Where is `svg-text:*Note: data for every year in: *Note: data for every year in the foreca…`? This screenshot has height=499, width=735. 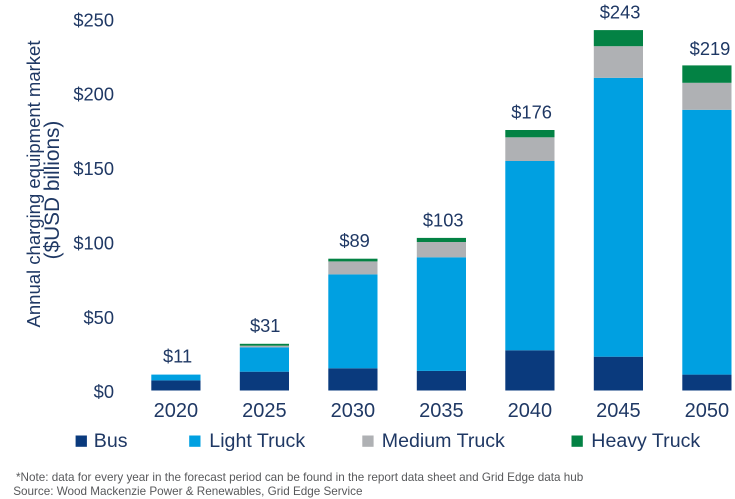 svg-text:*Note: data for every year in: *Note: data for every year in the foreca… is located at coordinates (300, 477).